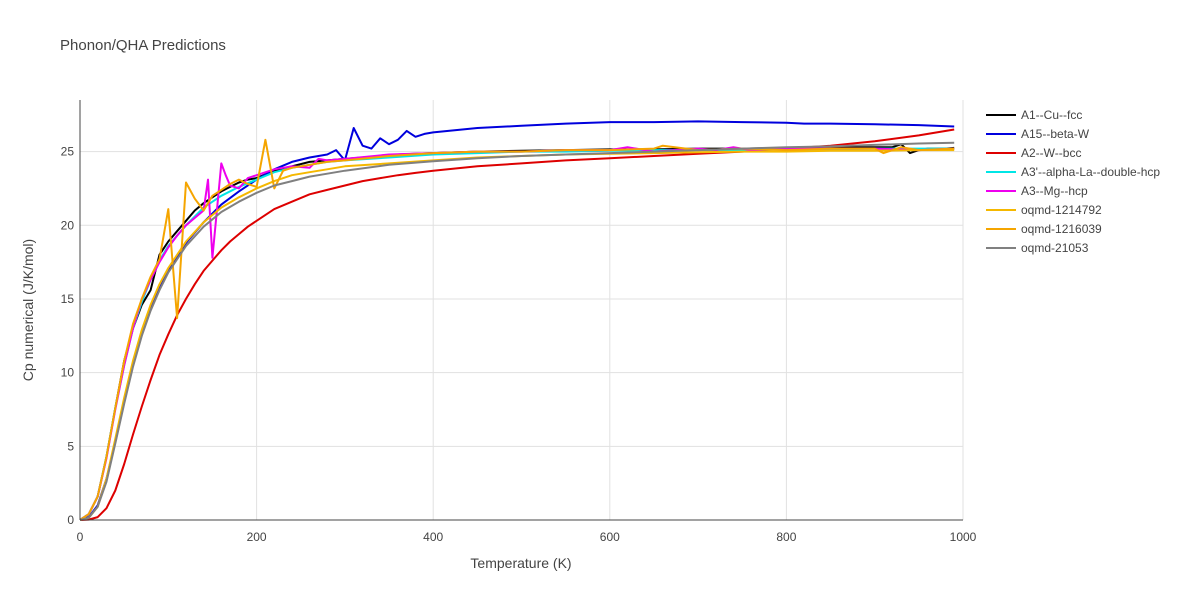 Image resolution: width=1200 pixels, height=600 pixels. I want to click on x-tick-label: 1000, so click(963, 537).